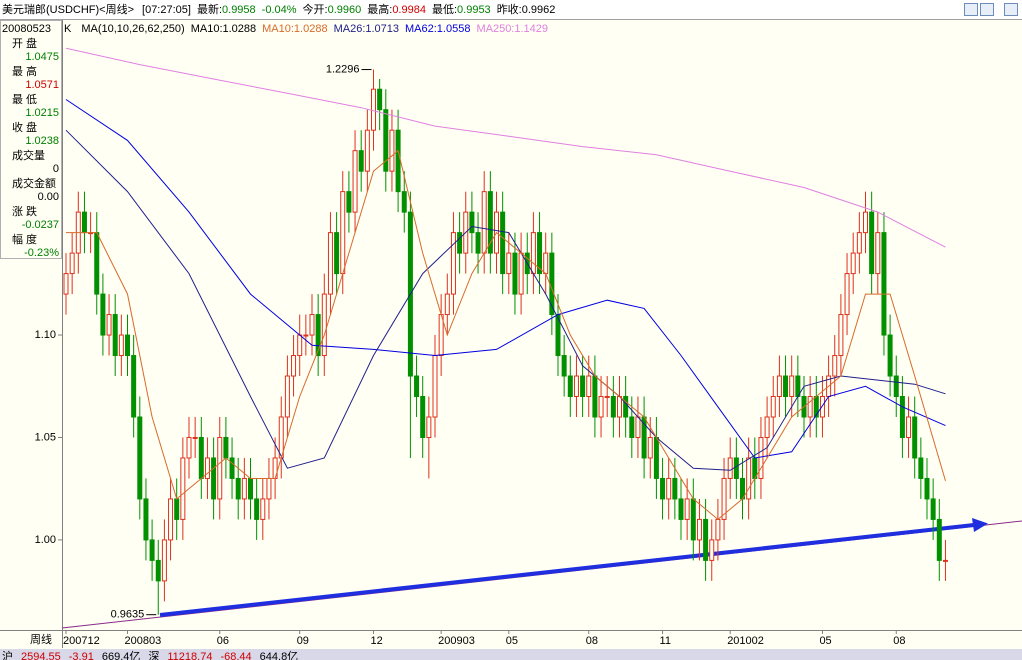  Describe the element at coordinates (41, 639) in the screenshot. I see `x-axis-label: 周线` at that location.